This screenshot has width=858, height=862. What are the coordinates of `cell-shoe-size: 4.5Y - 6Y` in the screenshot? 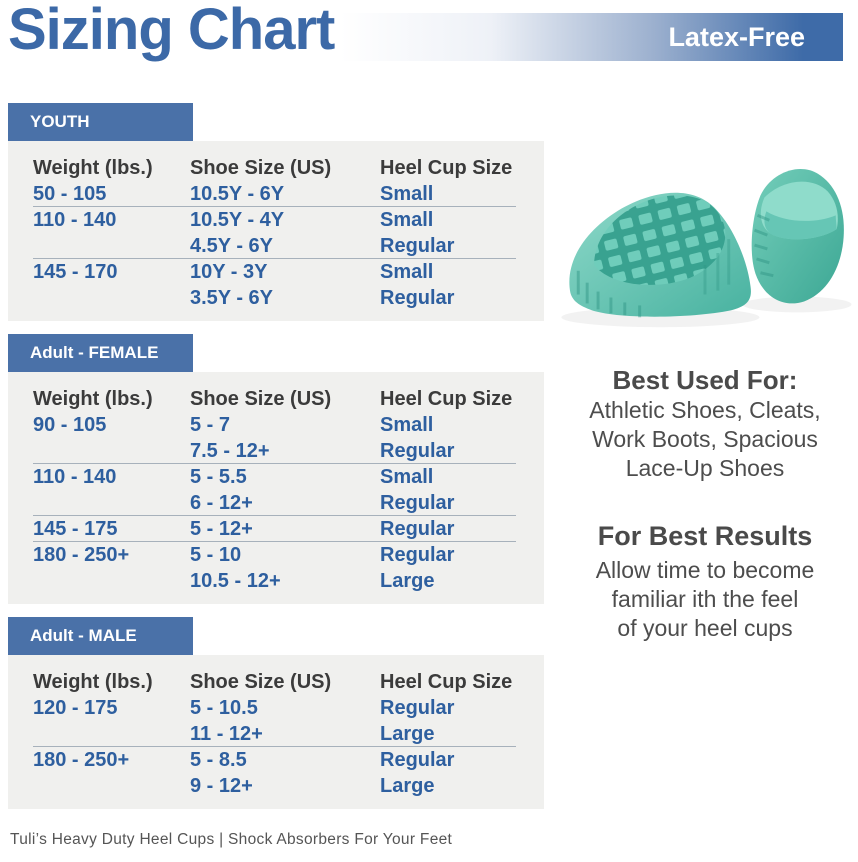 It's located at (232, 246).